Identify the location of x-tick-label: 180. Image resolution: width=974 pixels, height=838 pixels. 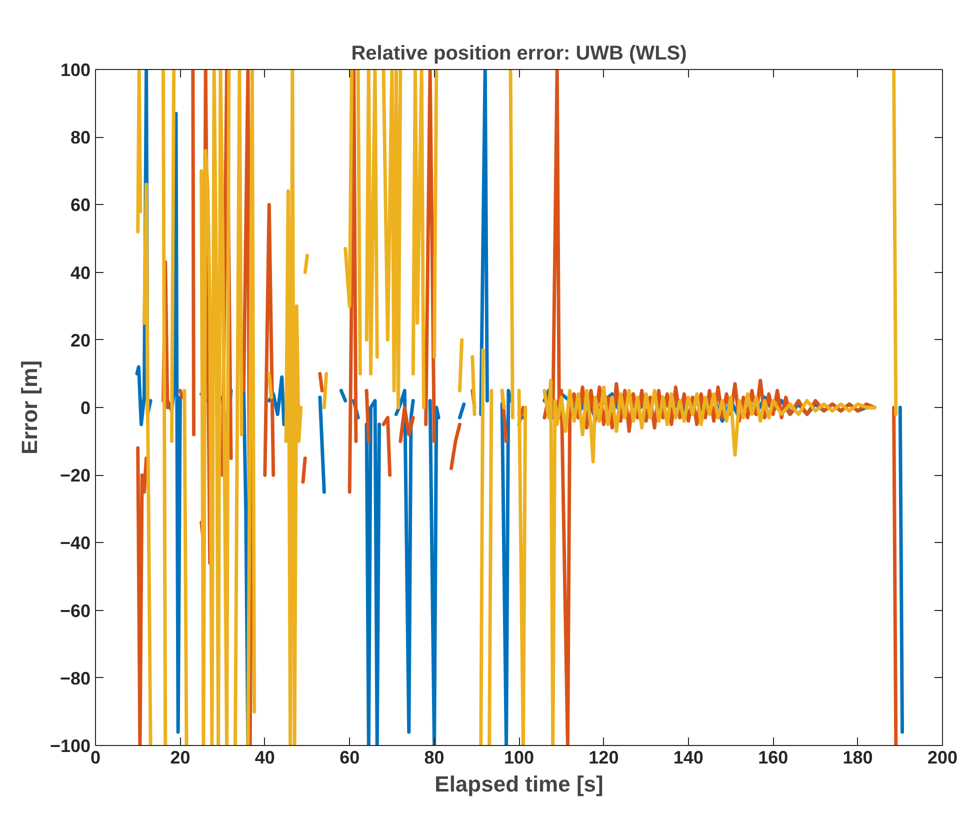
(857, 758).